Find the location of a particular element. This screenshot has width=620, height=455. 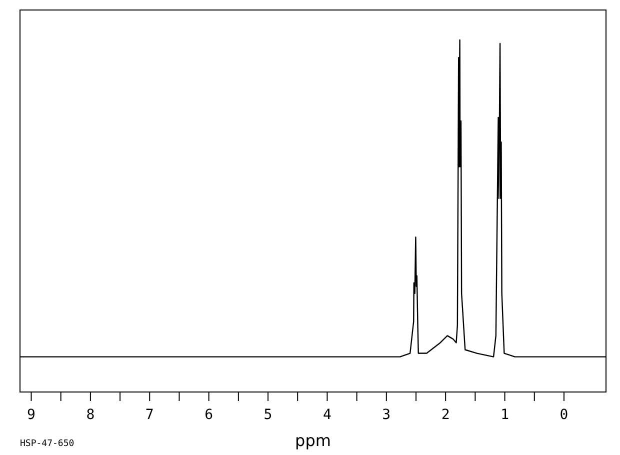

x-tick-label: 7 is located at coordinates (149, 414).